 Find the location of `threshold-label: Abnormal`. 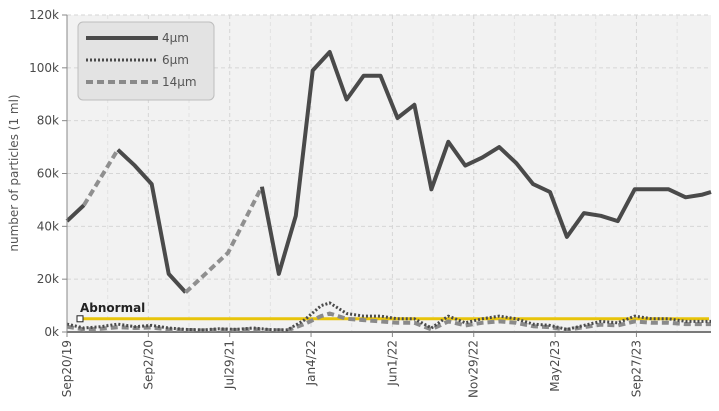

threshold-label: Abnormal is located at coordinates (112, 308).